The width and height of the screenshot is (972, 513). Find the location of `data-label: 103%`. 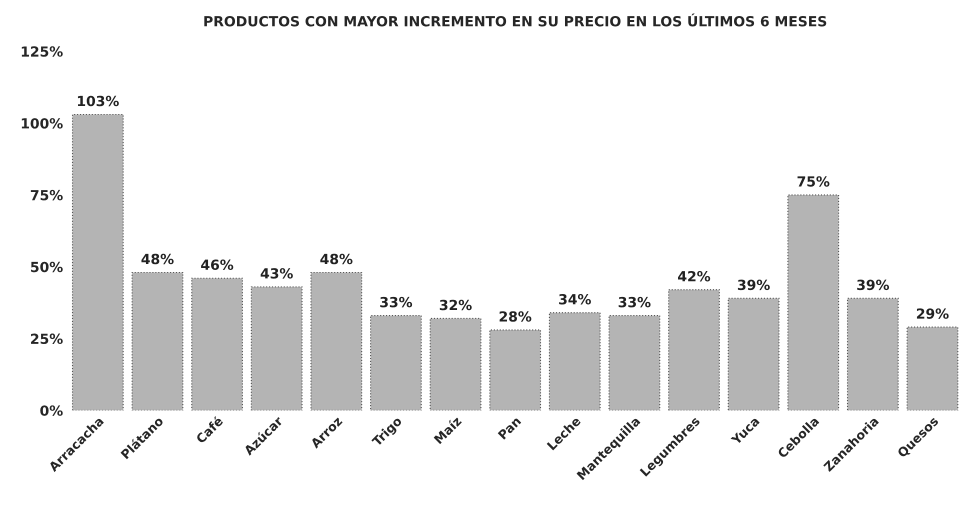

data-label: 103% is located at coordinates (98, 101).